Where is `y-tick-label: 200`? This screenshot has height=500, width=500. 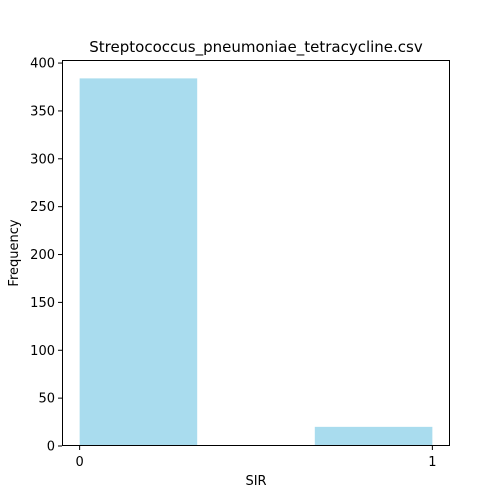
y-tick-label: 200 is located at coordinates (42, 255).